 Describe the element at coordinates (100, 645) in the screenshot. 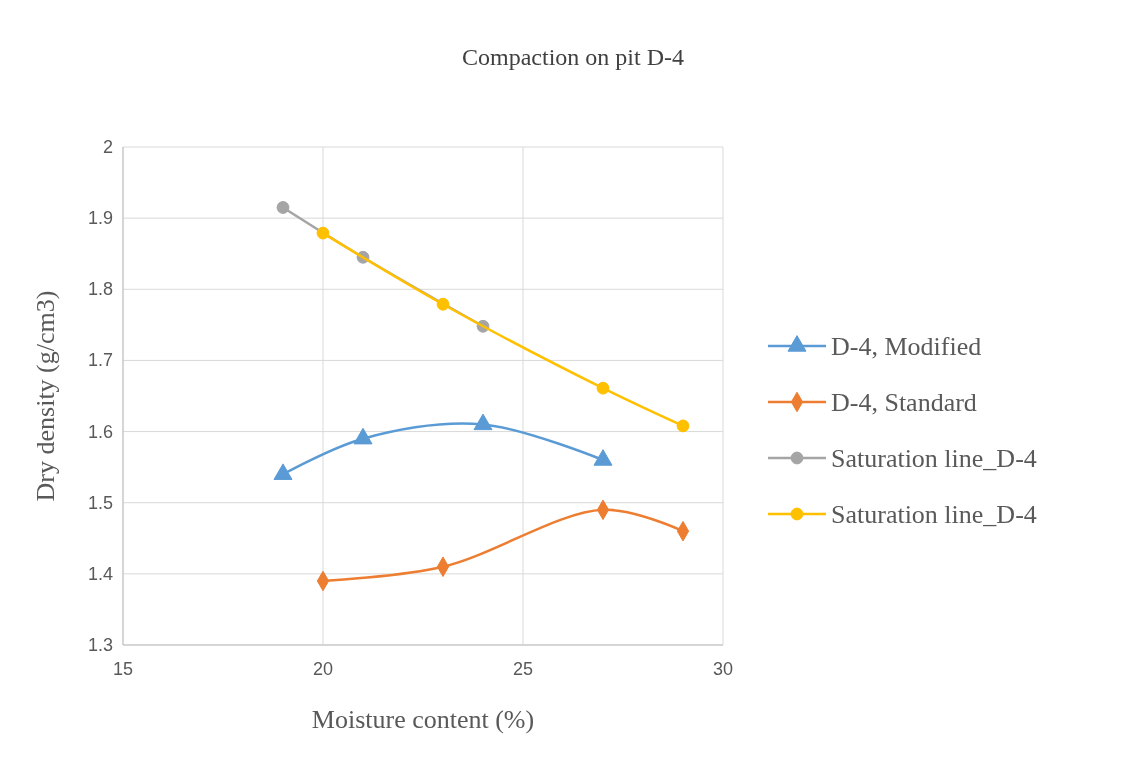

I see `y-tick-label: 1.3` at that location.